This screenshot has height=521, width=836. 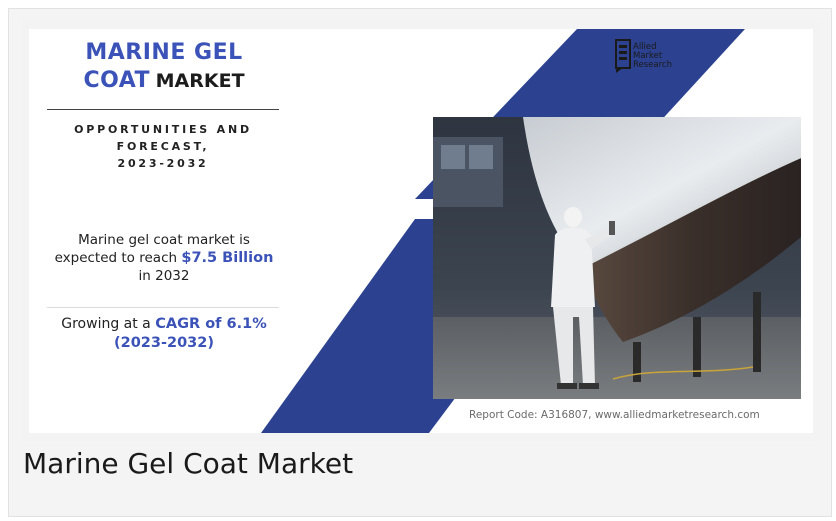 What do you see at coordinates (163, 109) in the screenshot?
I see `title-divider` at bounding box center [163, 109].